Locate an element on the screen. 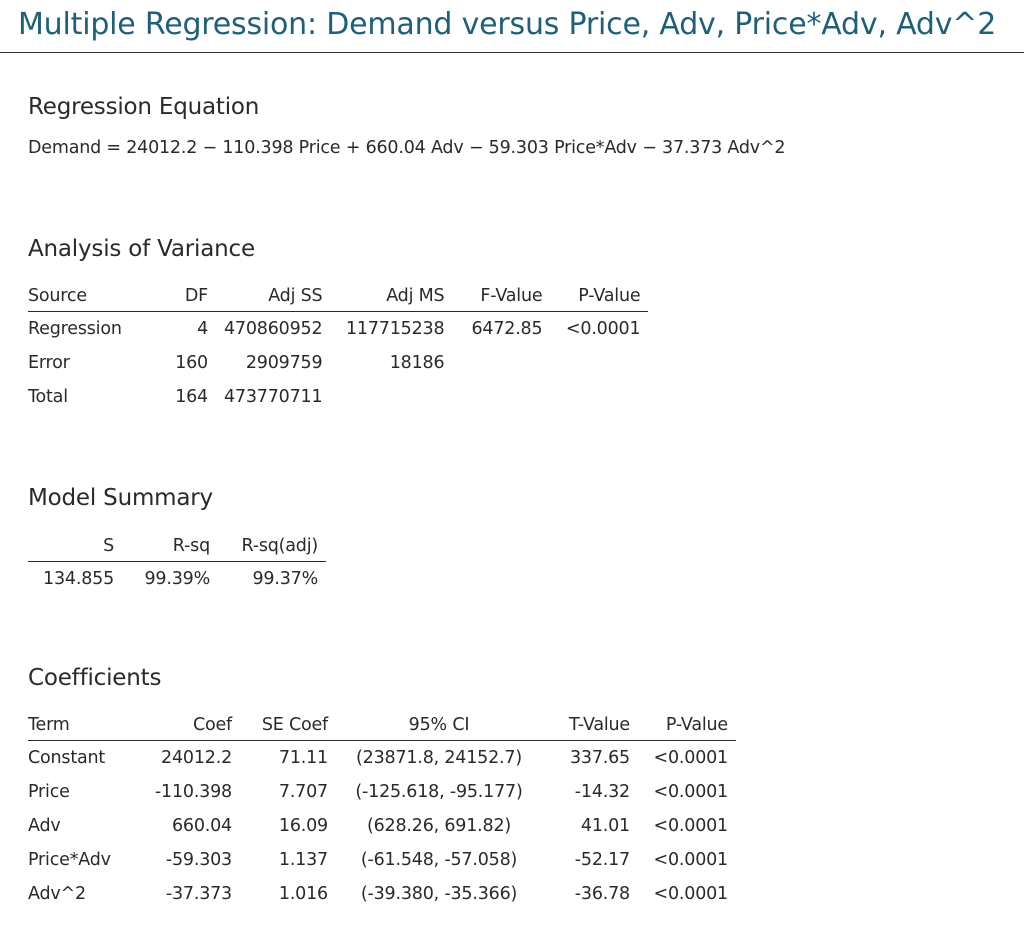  coef-cell: 41.01 is located at coordinates (605, 826).